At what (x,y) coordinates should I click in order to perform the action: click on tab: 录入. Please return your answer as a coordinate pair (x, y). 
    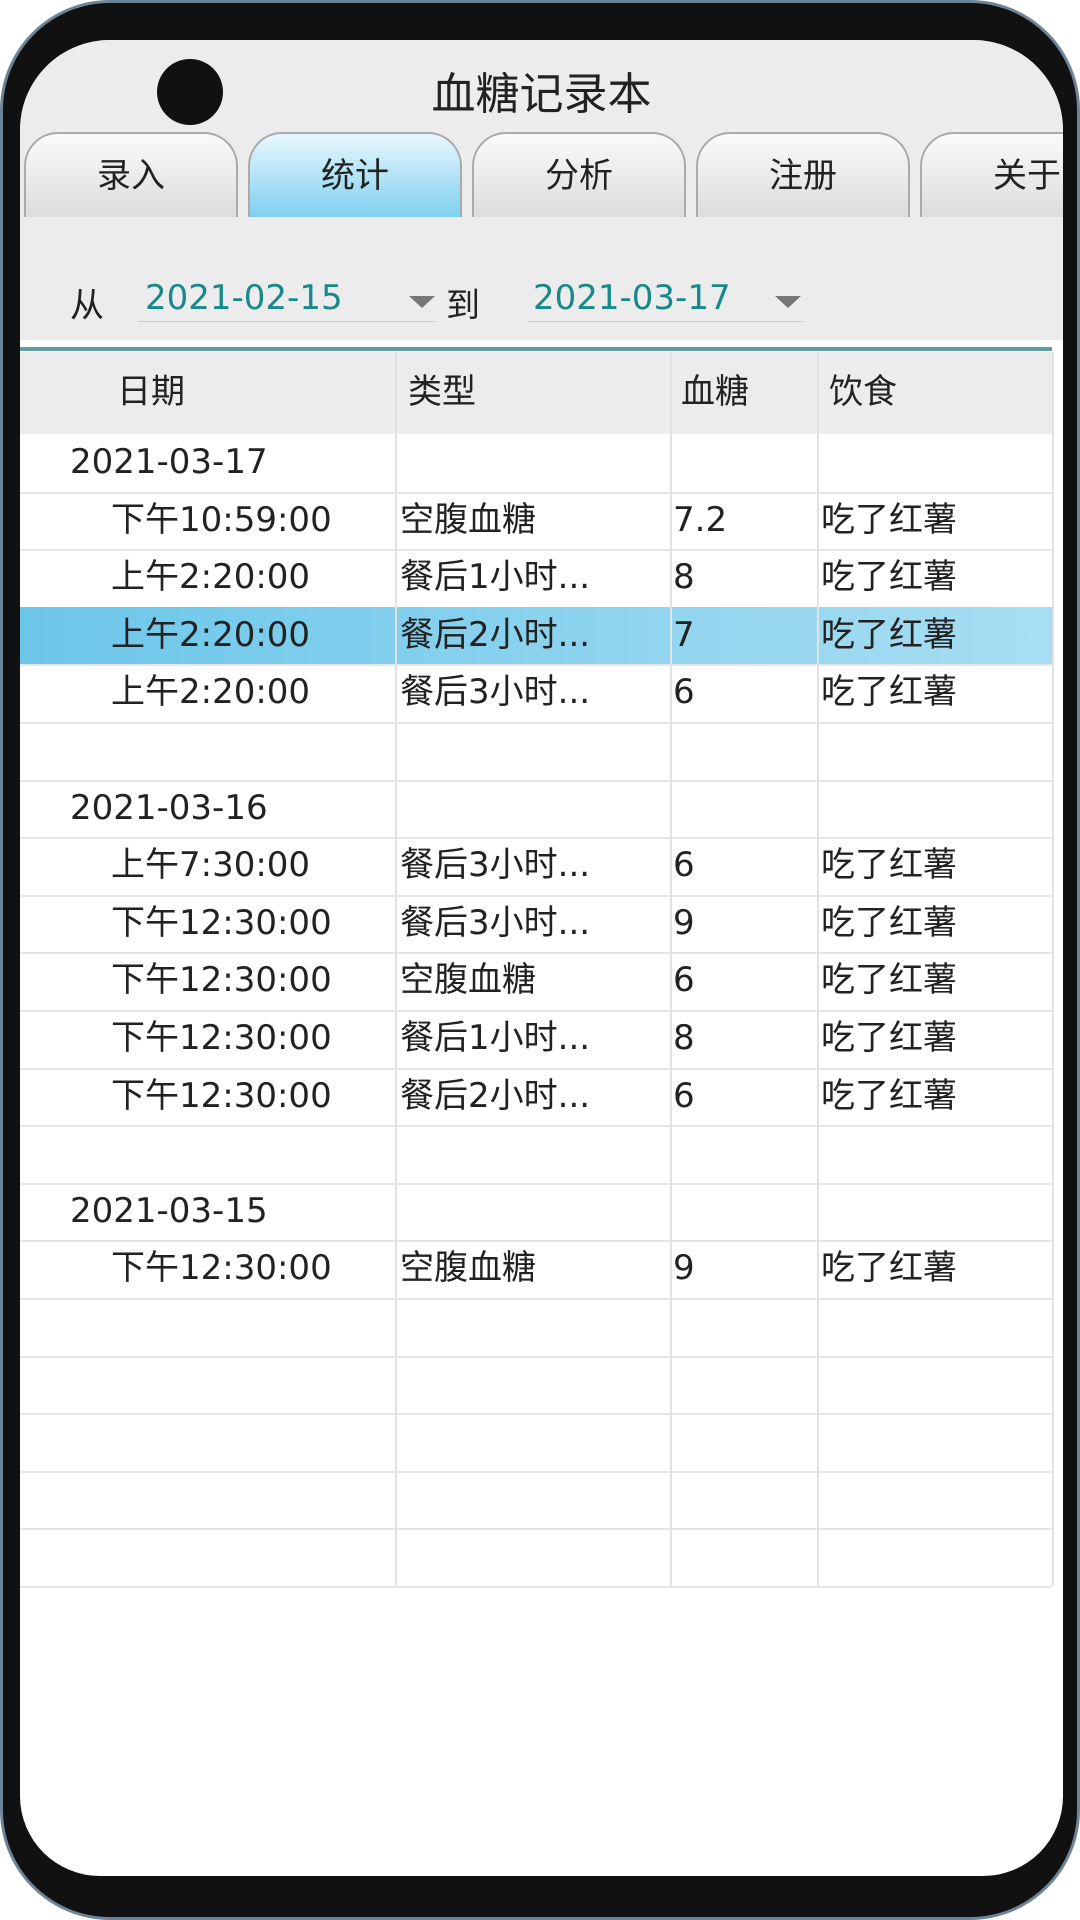
    Looking at the image, I should click on (131, 174).